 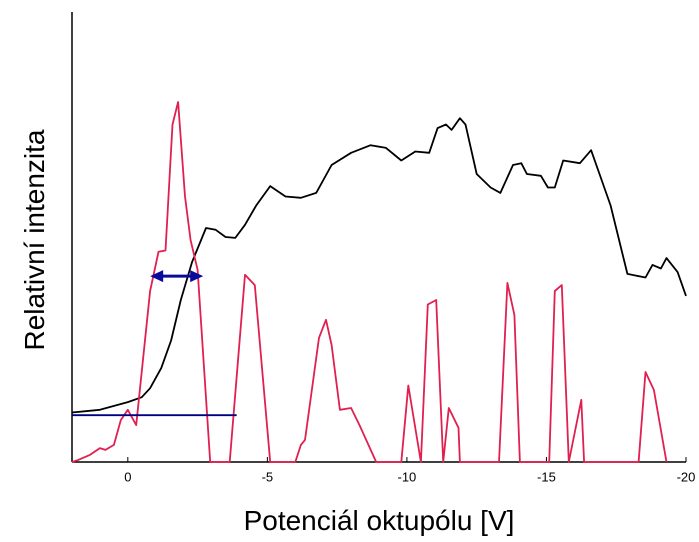 What do you see at coordinates (686, 476) in the screenshot?
I see `x-tick-label: -20` at bounding box center [686, 476].